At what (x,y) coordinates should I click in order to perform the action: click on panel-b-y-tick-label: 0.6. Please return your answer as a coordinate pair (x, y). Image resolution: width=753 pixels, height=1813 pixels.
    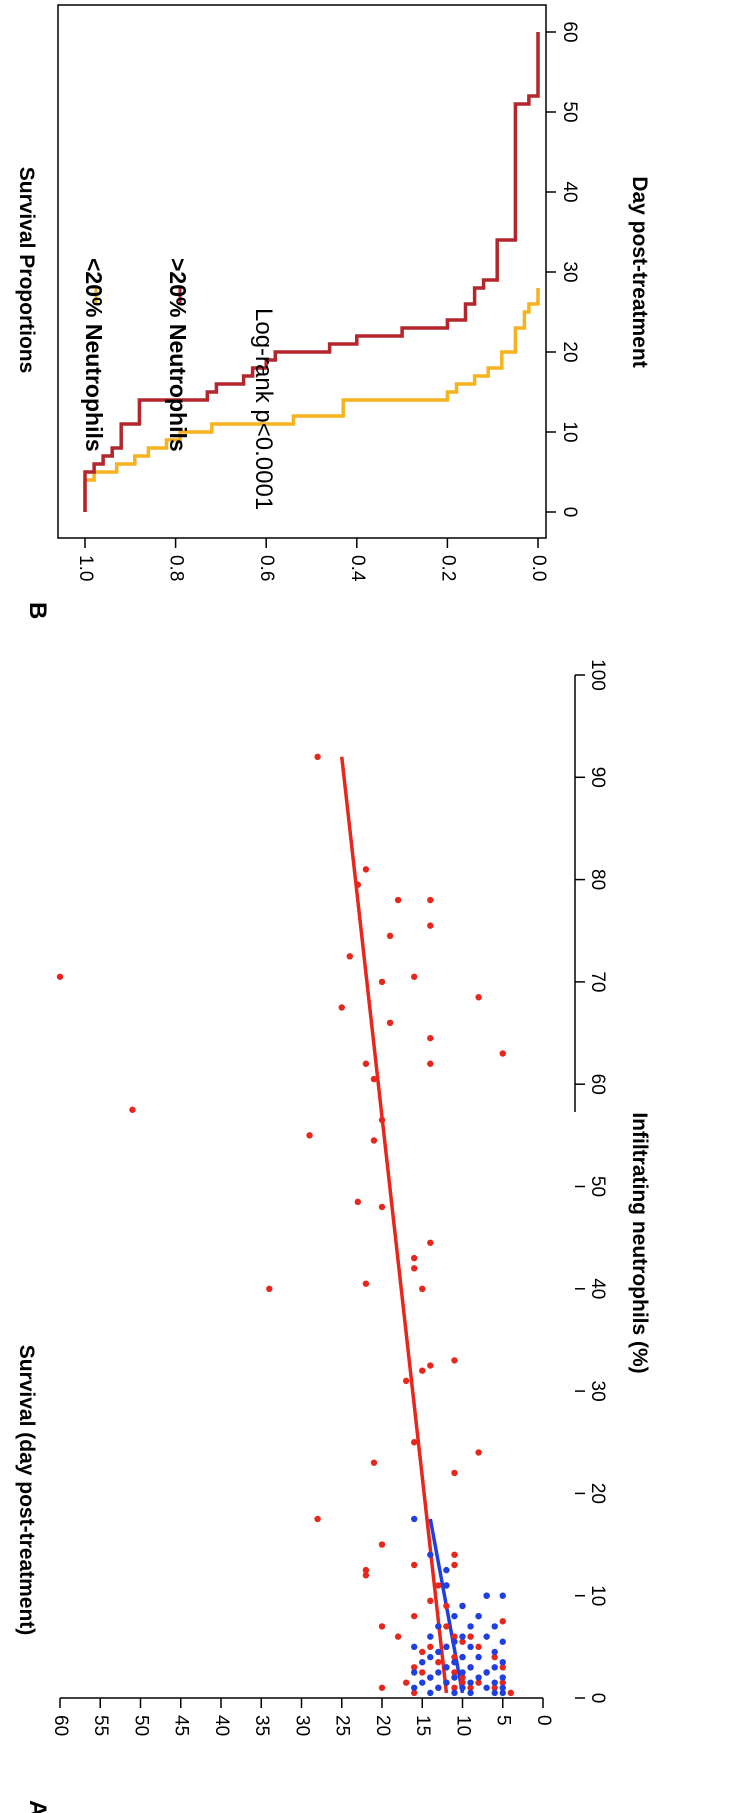
    Looking at the image, I should click on (266, 568).